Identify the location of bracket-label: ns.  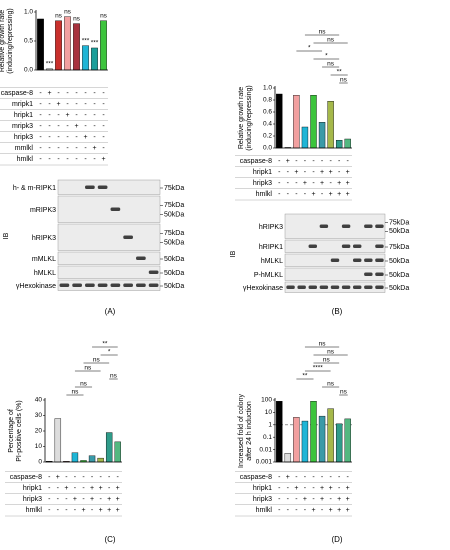
(97, 360).